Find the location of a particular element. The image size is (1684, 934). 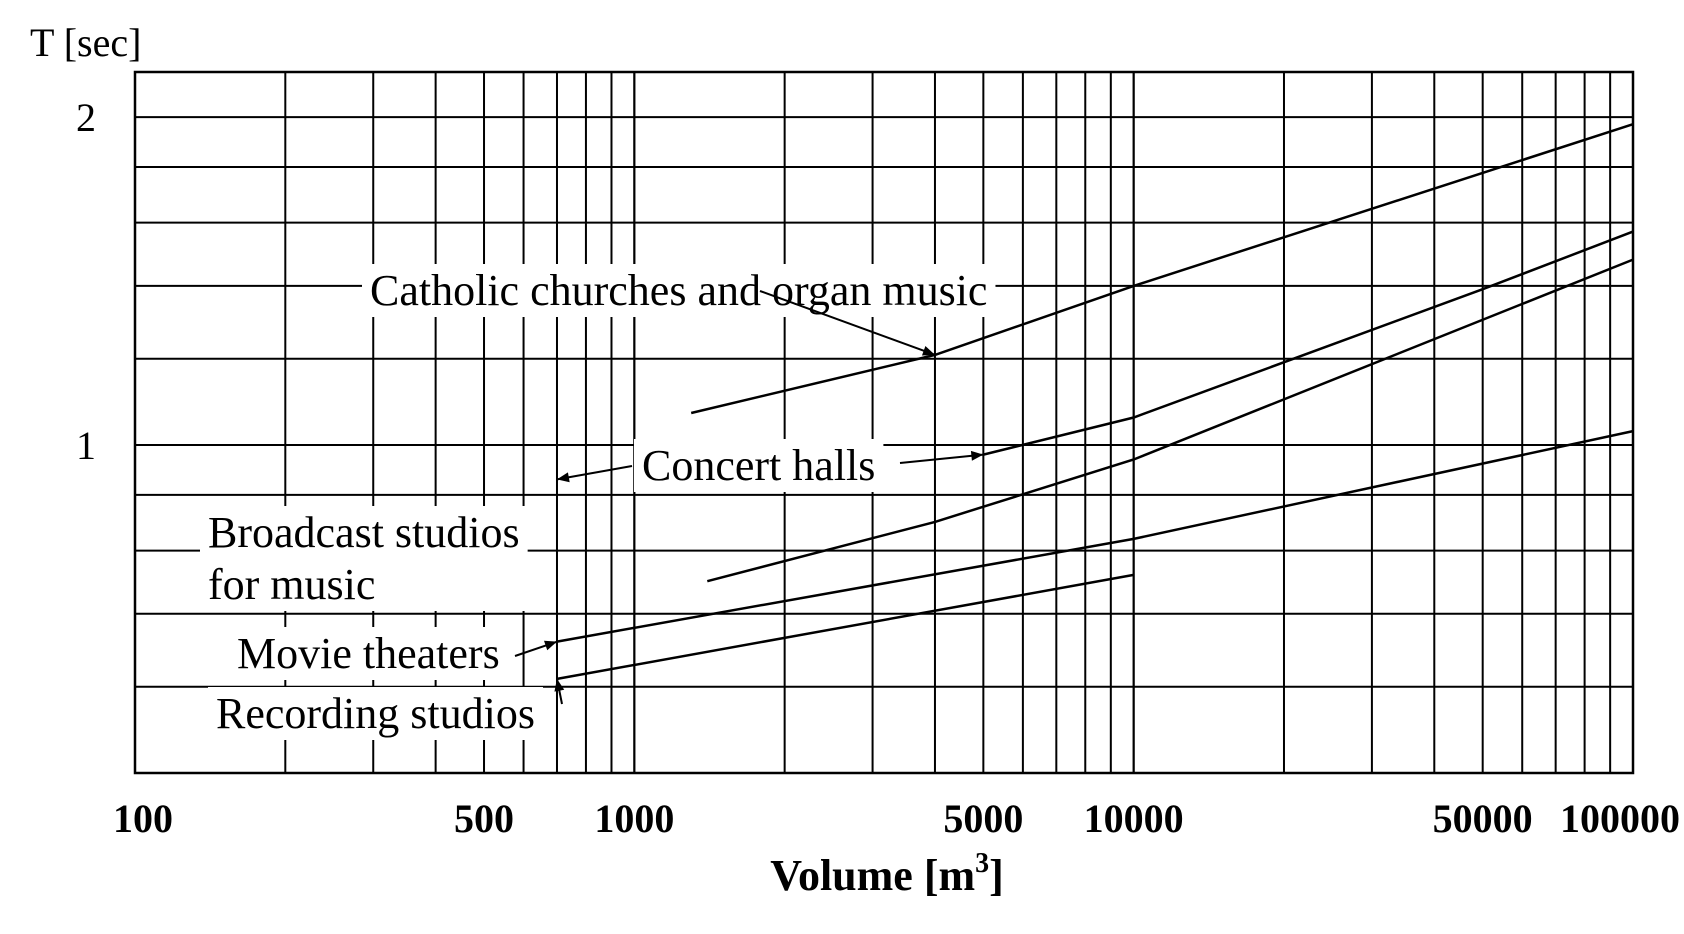

annotation-text-concert: Concert halls is located at coordinates (758, 465).